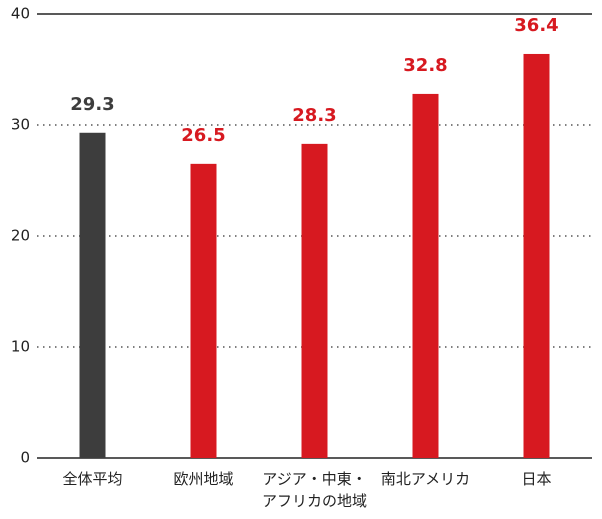  I want to click on x-tick-label: 欧州地域, so click(203, 479).